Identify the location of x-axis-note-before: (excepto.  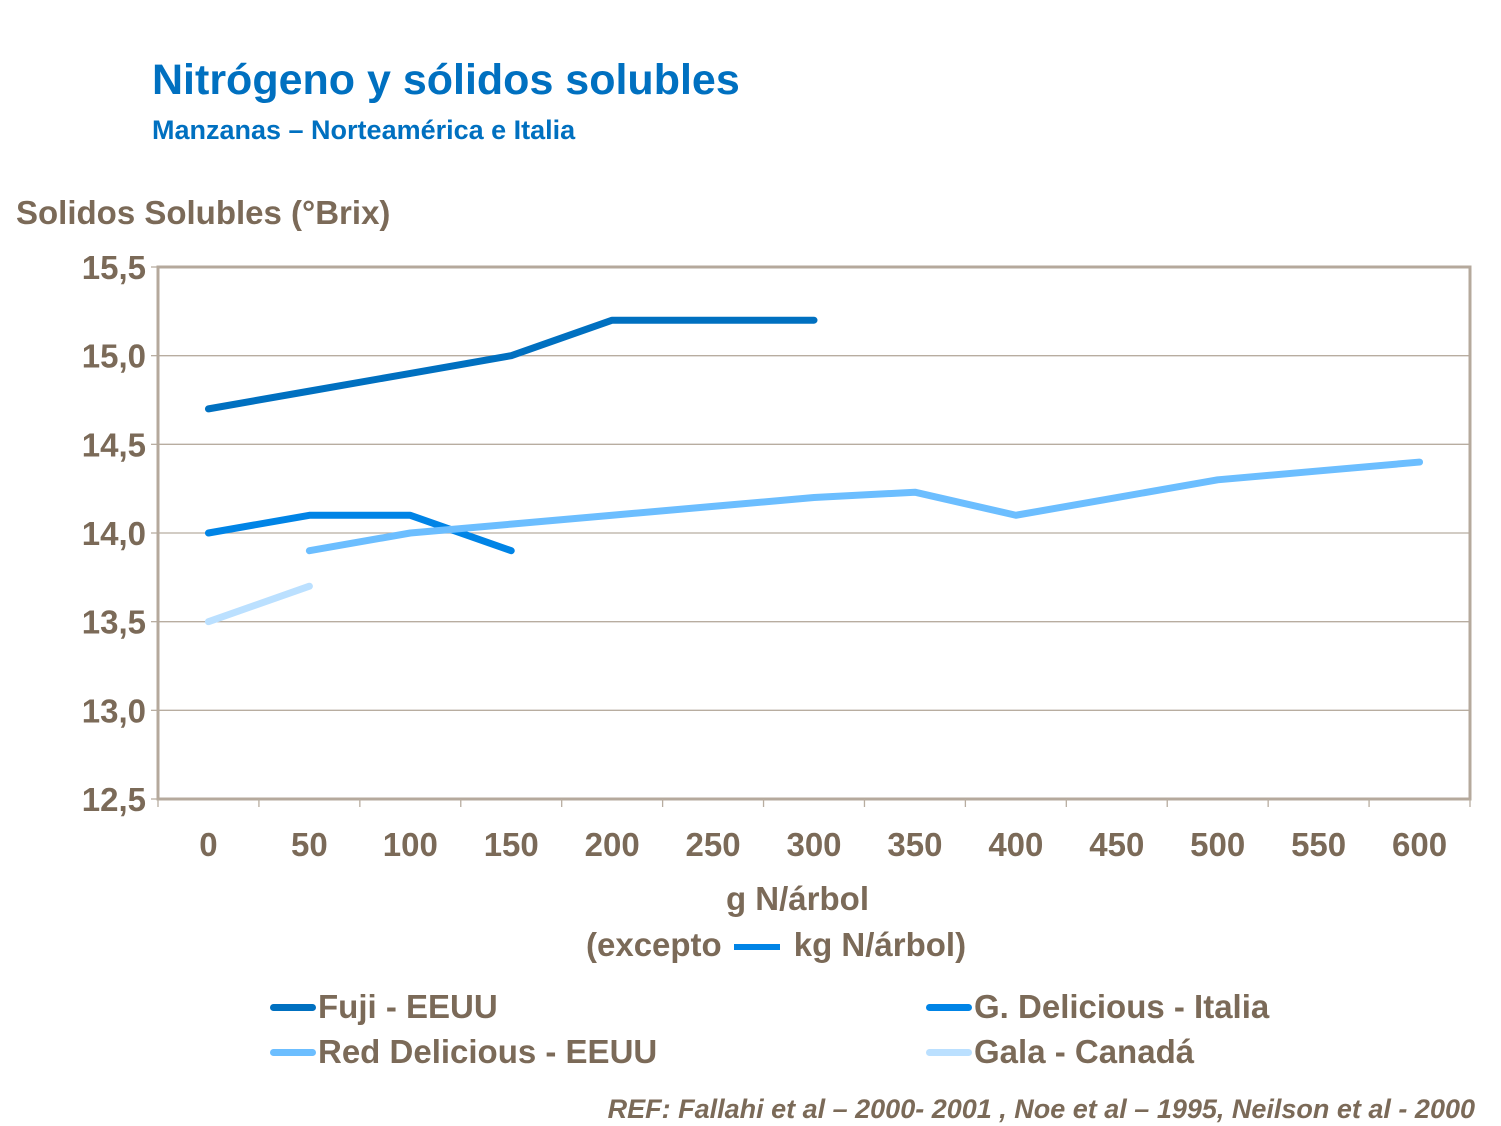
(654, 944).